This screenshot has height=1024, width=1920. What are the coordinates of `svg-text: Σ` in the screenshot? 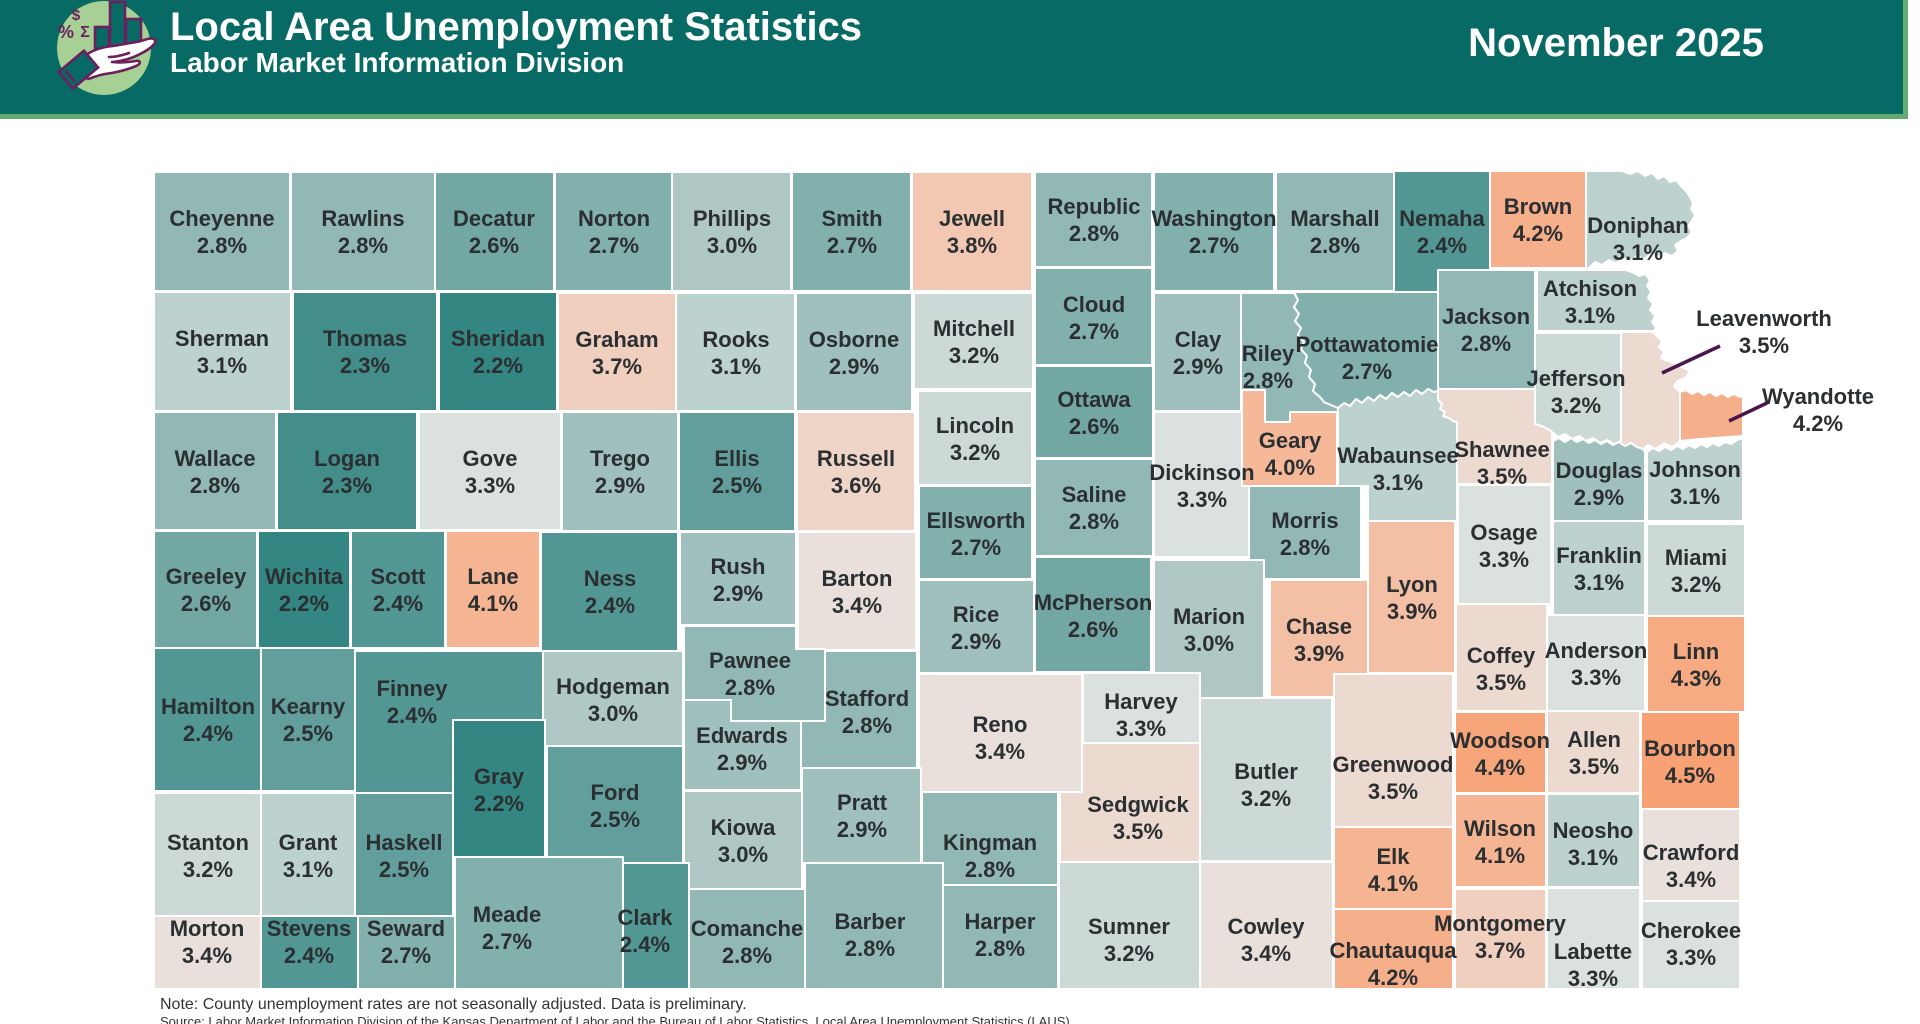 It's located at (85, 32).